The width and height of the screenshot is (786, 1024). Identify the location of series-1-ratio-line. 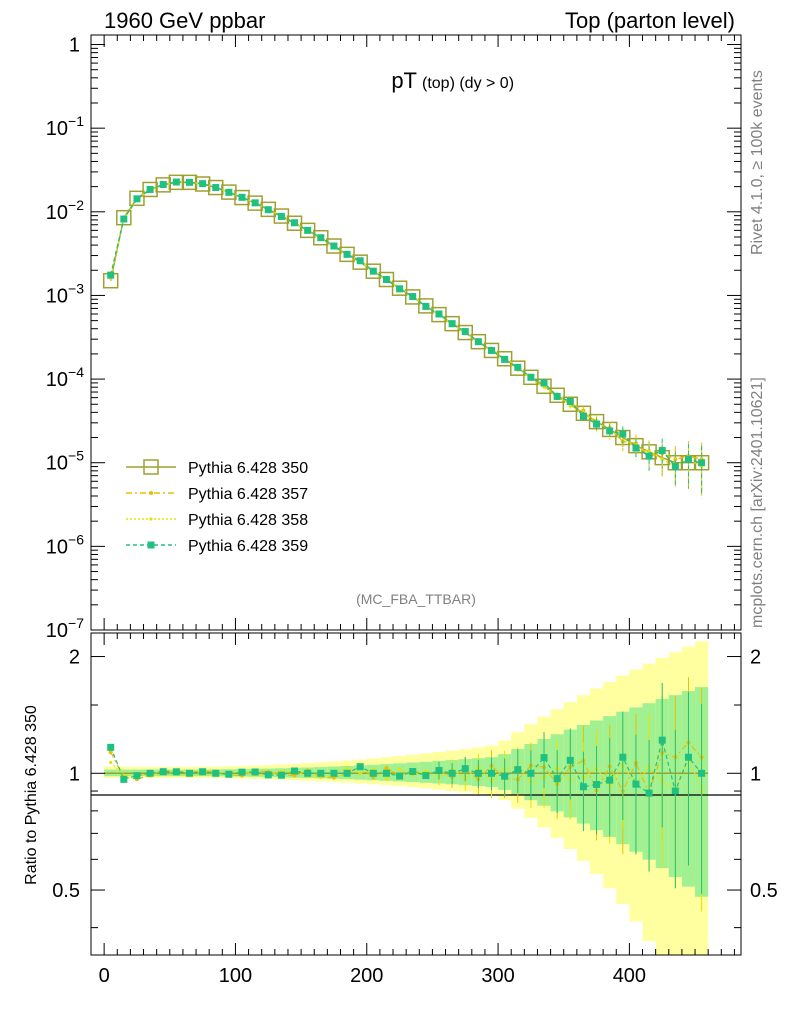
(406, 768).